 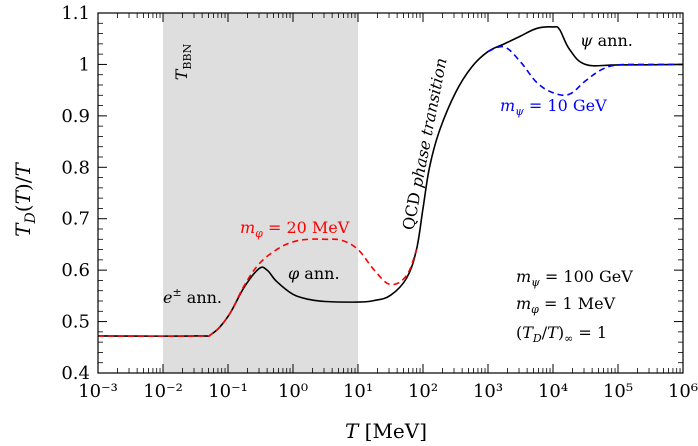 I want to click on x-tick-label: 10⁰, so click(x=293, y=391).